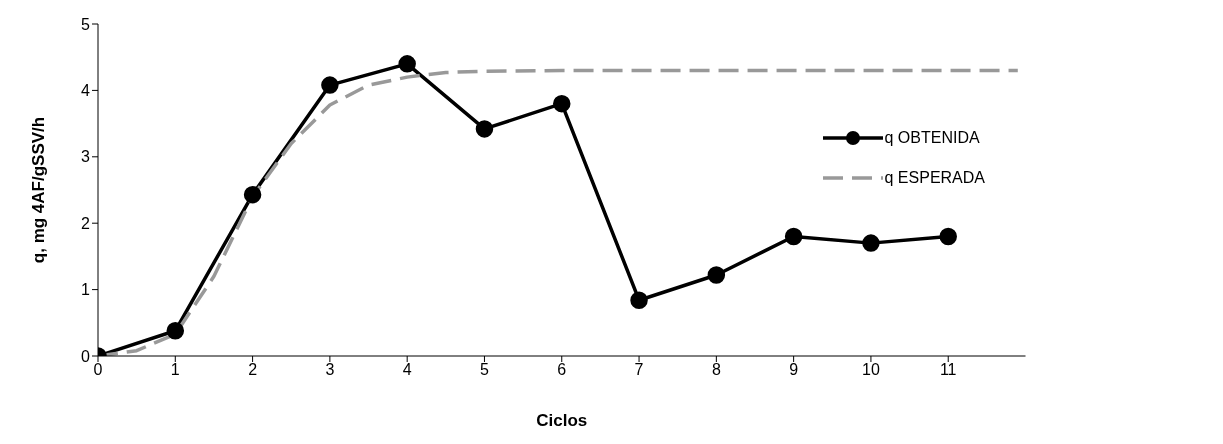 Image resolution: width=1223 pixels, height=444 pixels. Describe the element at coordinates (562, 420) in the screenshot. I see `x-axis-title: Ciclos` at that location.